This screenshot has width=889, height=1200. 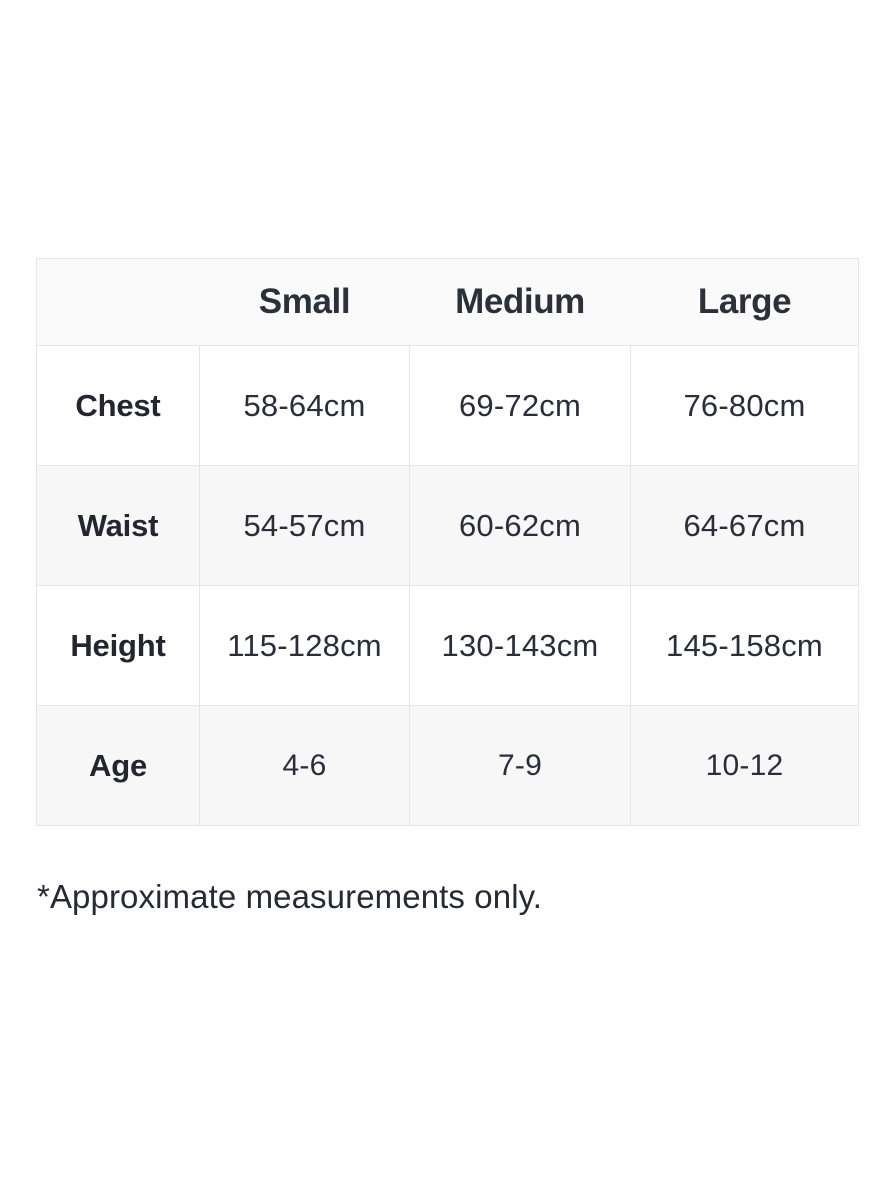 What do you see at coordinates (744, 645) in the screenshot?
I see `cell-height-large: 145-158cm` at bounding box center [744, 645].